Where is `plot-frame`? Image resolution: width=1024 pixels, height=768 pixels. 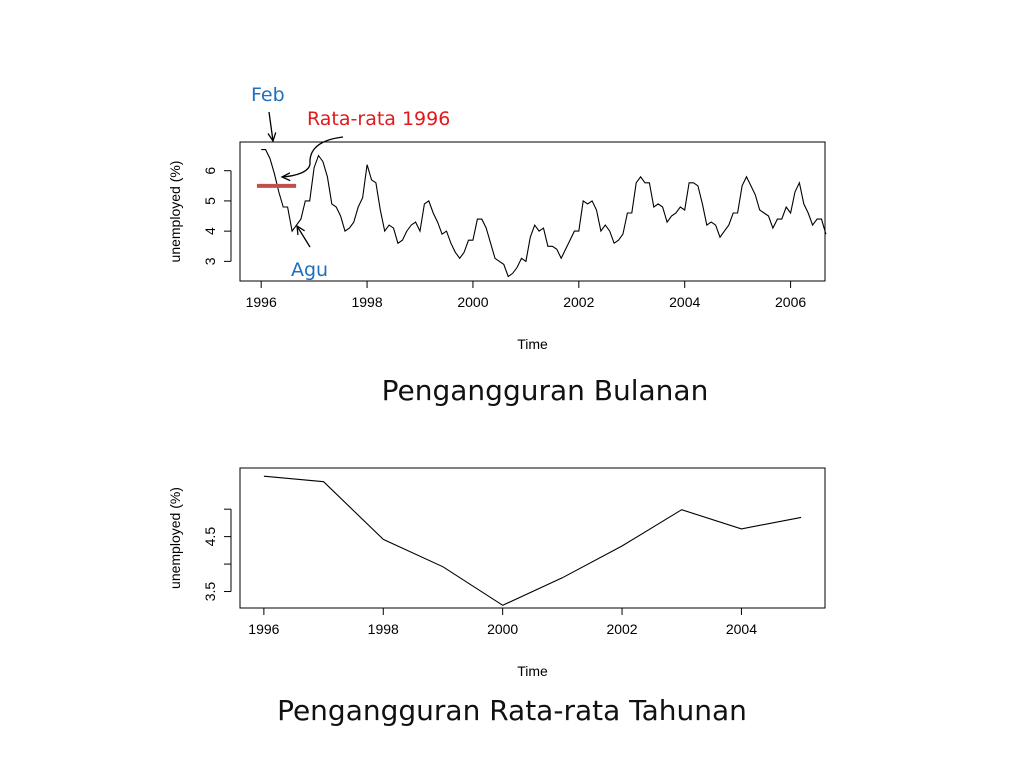
plot-frame is located at coordinates (532, 538).